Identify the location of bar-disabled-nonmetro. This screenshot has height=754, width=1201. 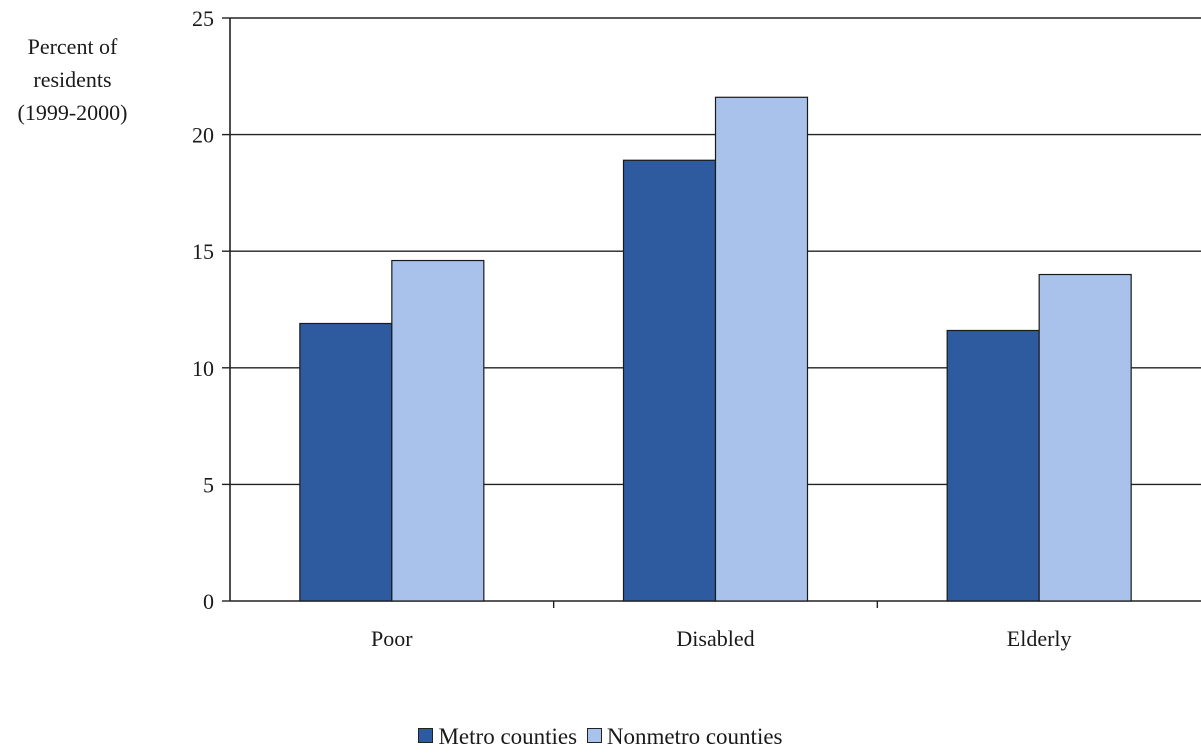
(761, 349).